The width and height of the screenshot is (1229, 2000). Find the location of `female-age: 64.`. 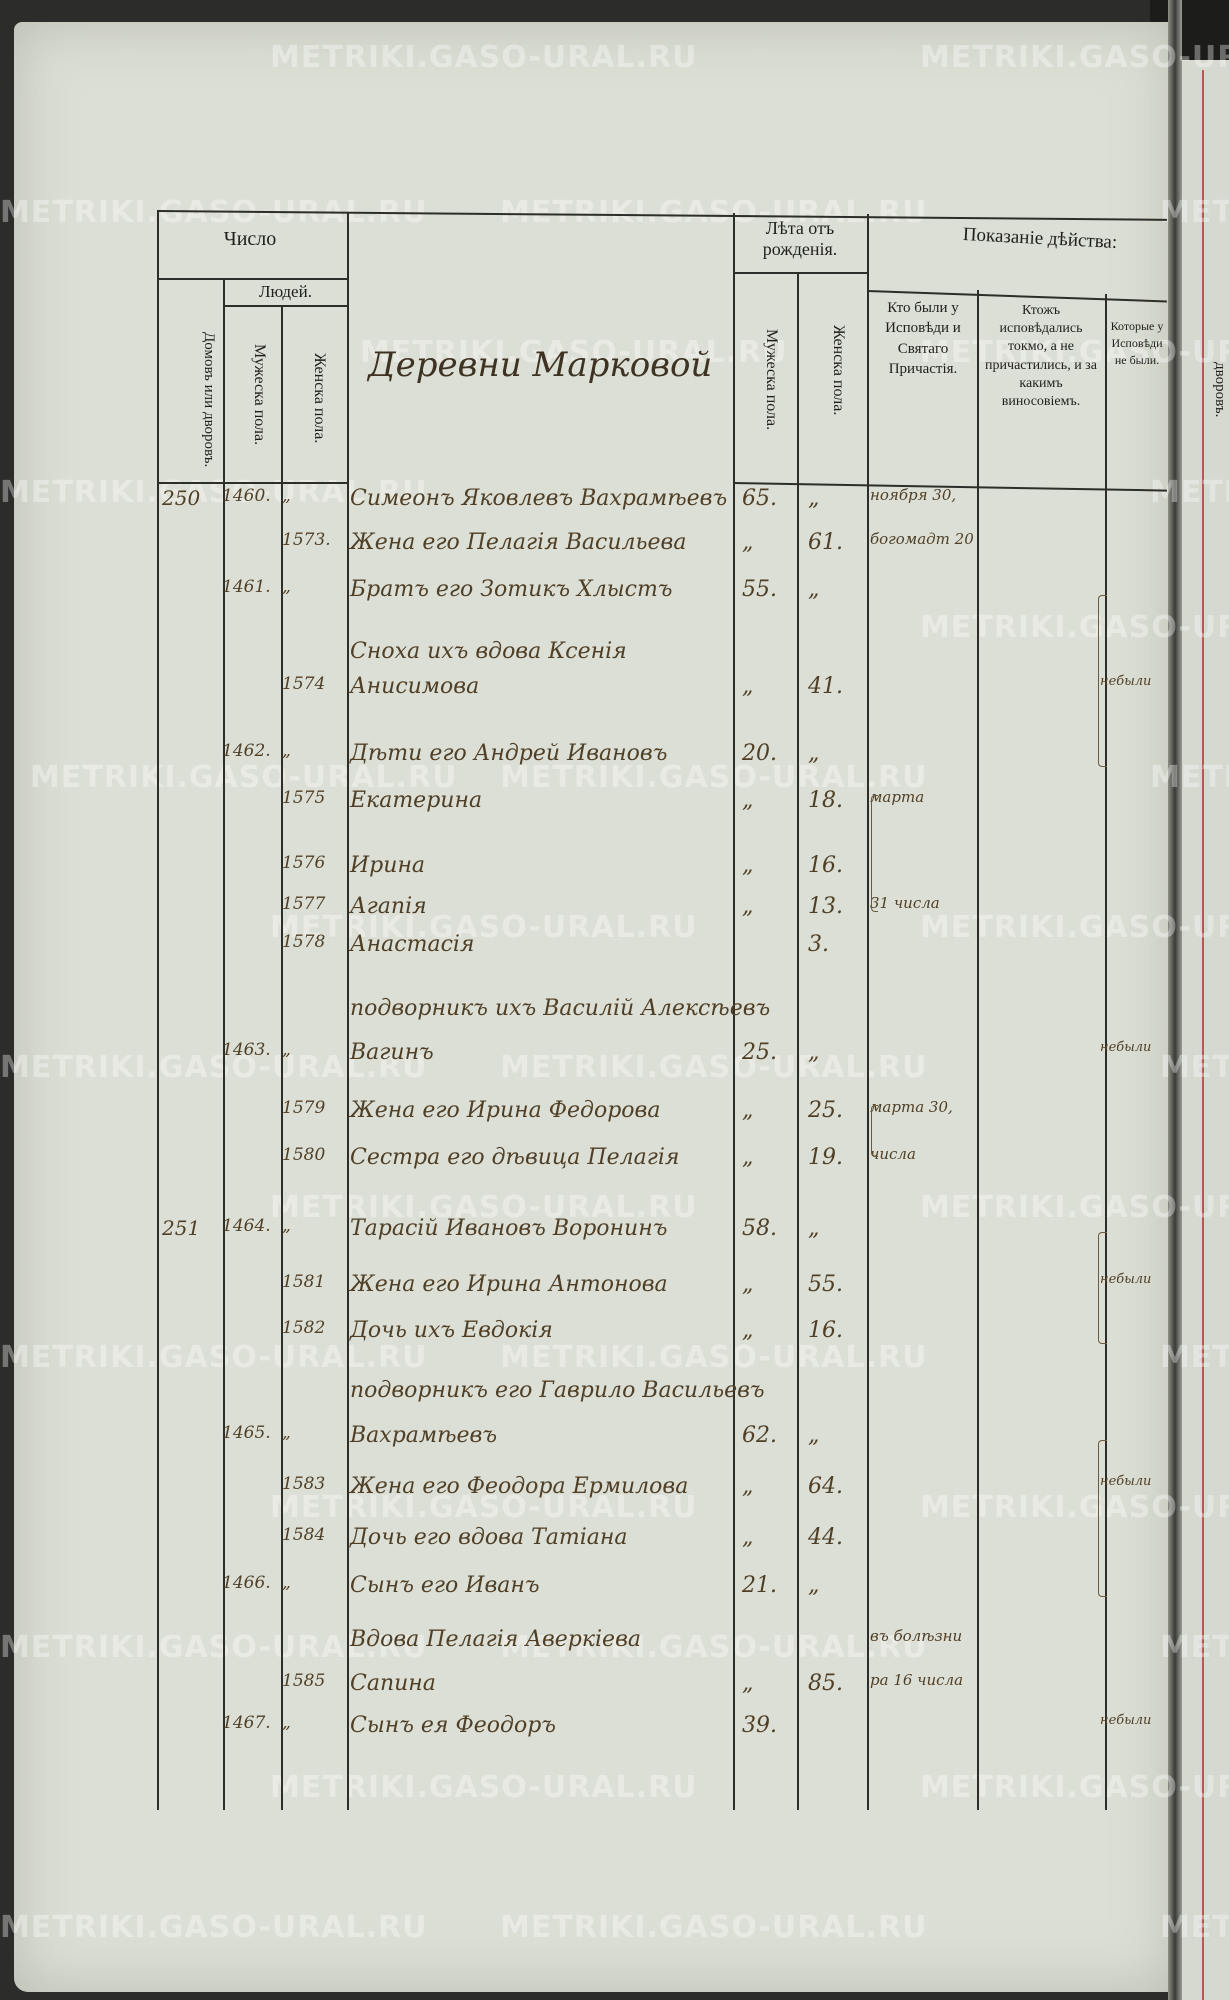

female-age: 64. is located at coordinates (825, 1486).